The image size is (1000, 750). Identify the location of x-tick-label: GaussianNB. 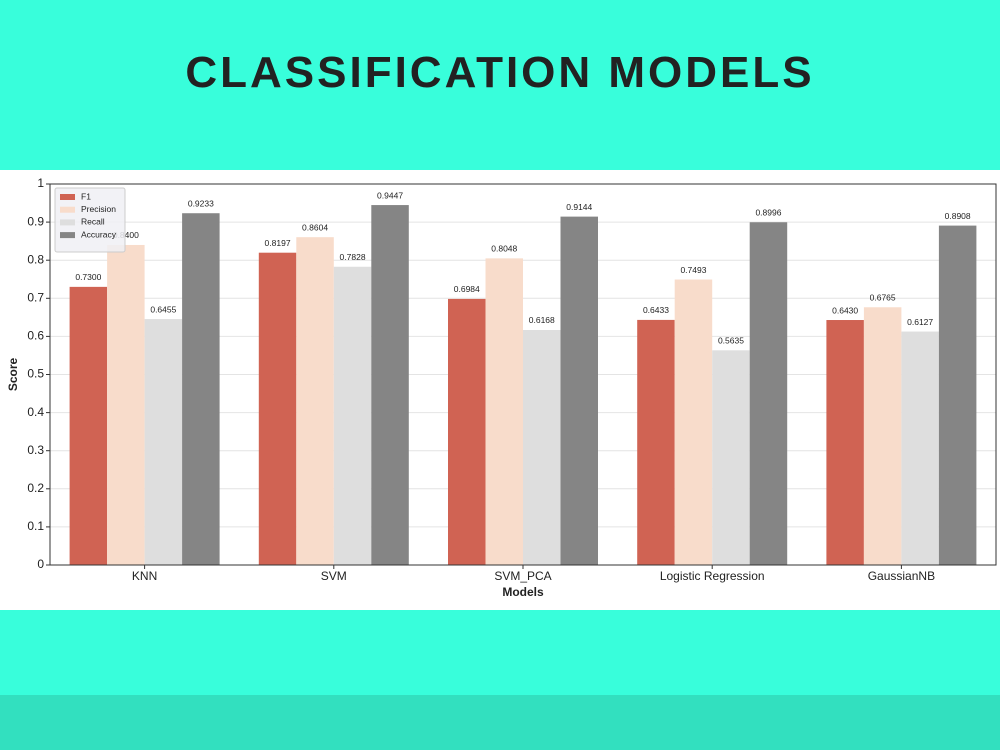
(901, 576).